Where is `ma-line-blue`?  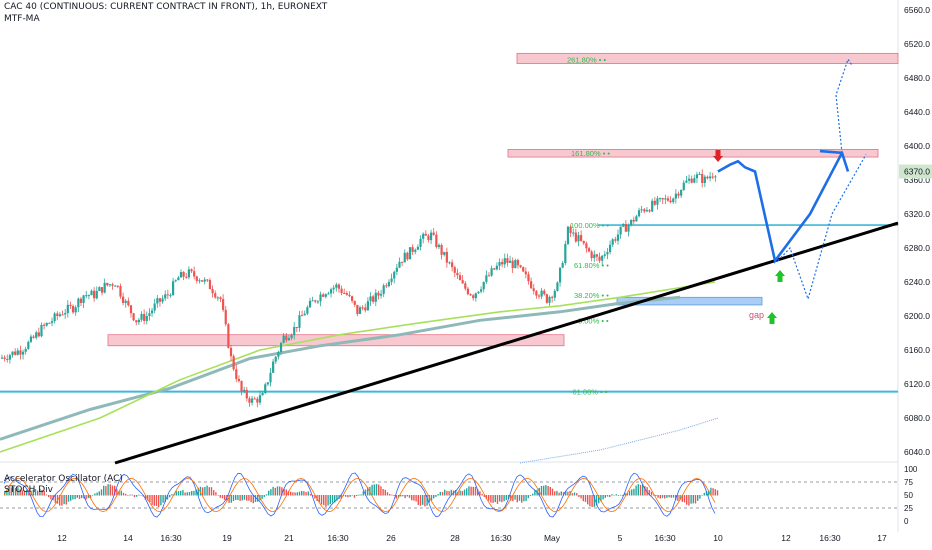 ma-line-blue is located at coordinates (619, 440).